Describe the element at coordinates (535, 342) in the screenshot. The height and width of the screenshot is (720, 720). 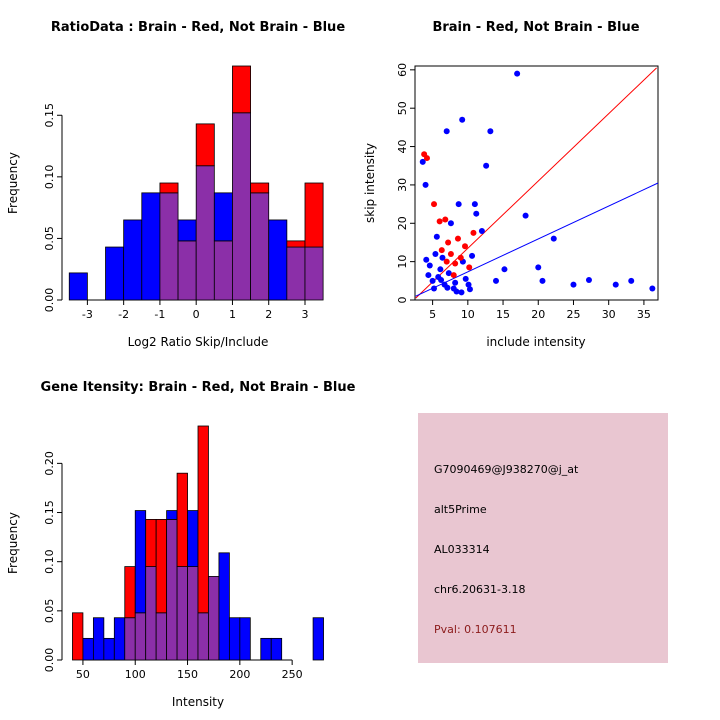
I see `x-axis-label: include intensity` at that location.